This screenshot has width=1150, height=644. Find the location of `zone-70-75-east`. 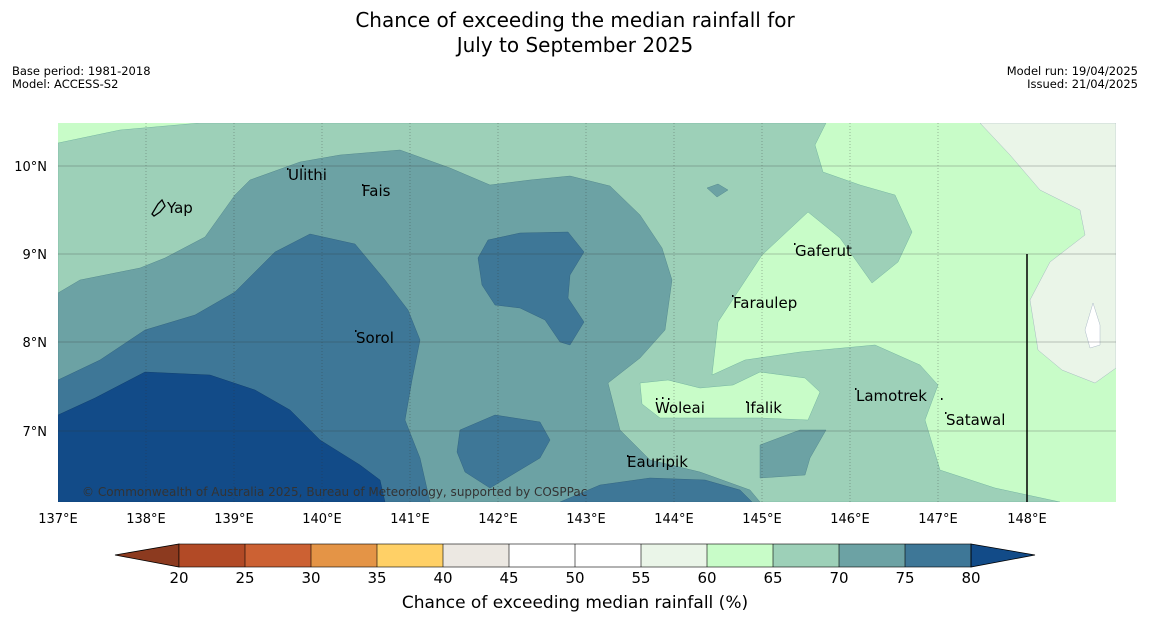

zone-70-75-east is located at coordinates (793, 454).